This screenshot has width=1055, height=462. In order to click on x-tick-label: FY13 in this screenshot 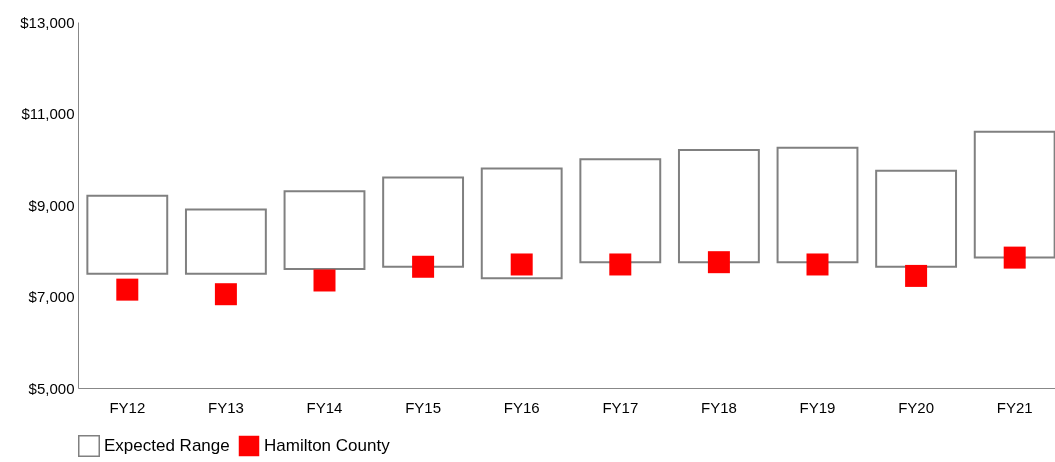, I will do `click(225, 407)`.